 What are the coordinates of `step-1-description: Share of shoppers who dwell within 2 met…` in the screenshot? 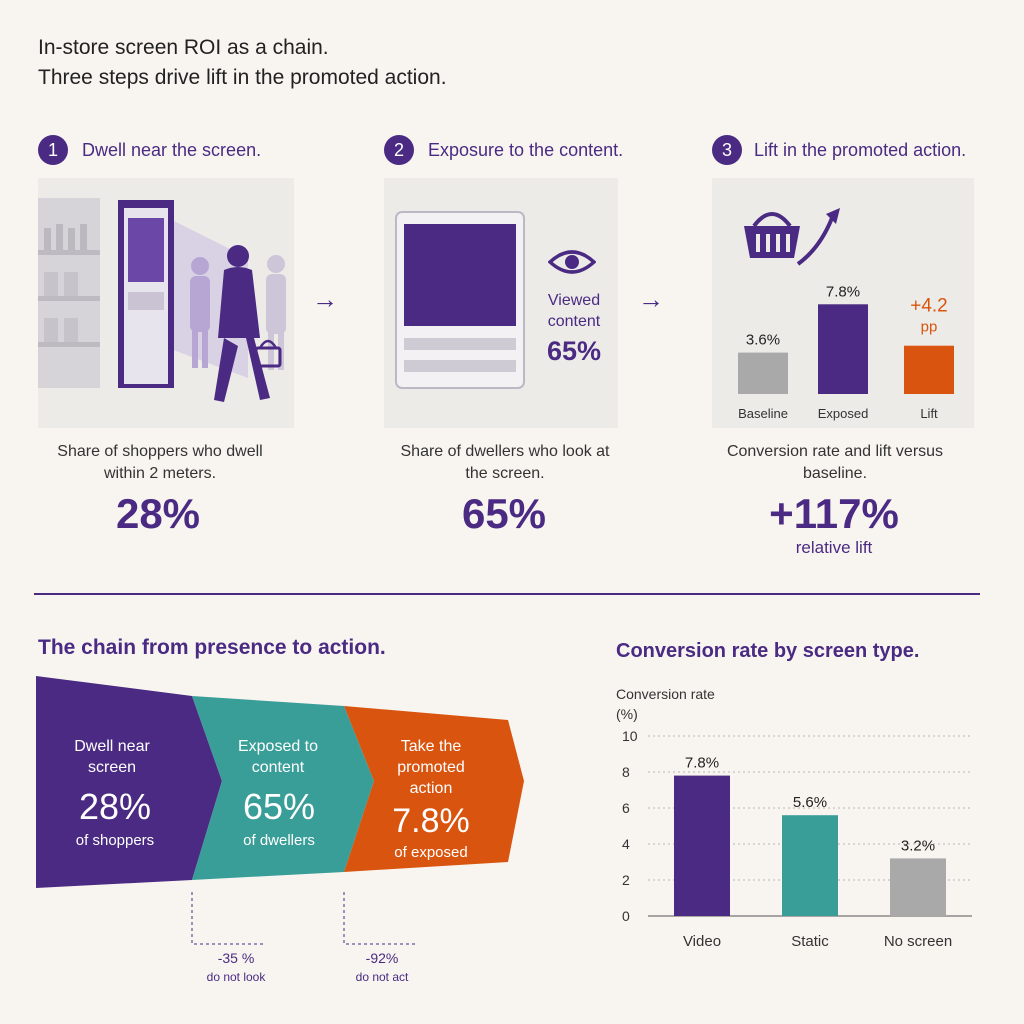 It's located at (160, 462).